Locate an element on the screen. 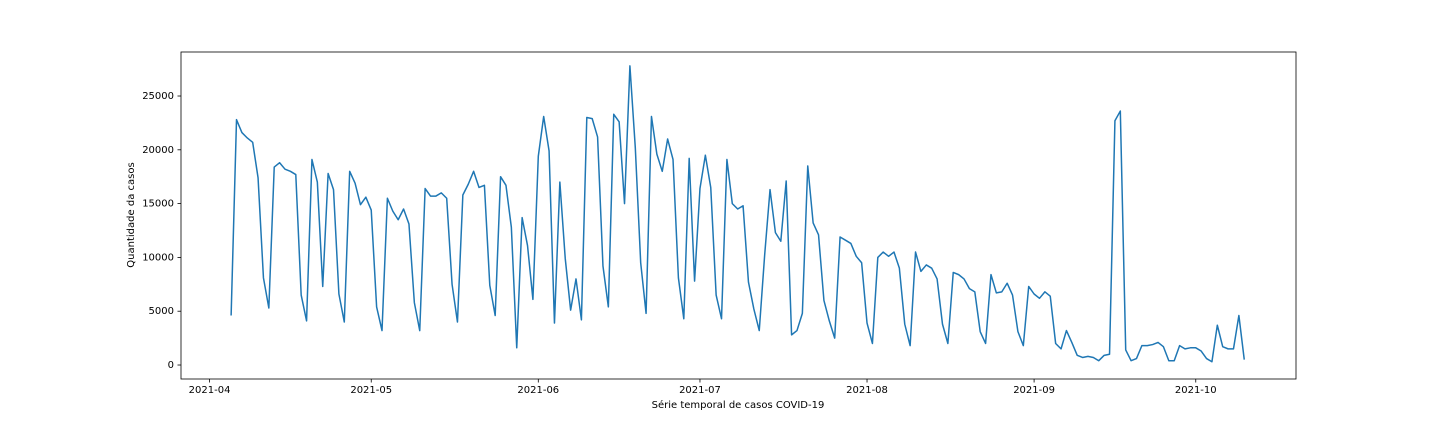  y-tick-label: 0 is located at coordinates (171, 365).